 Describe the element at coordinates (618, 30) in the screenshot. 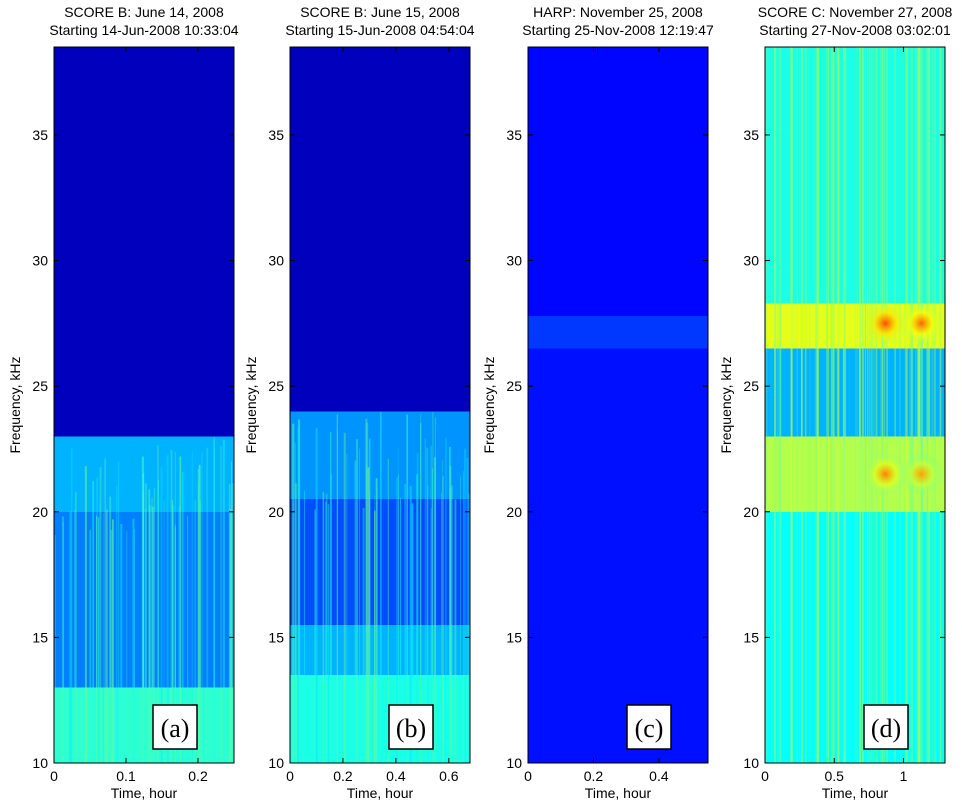

I see `panel-subtitle: Starting 25-Nov-2008 12:19:47` at that location.